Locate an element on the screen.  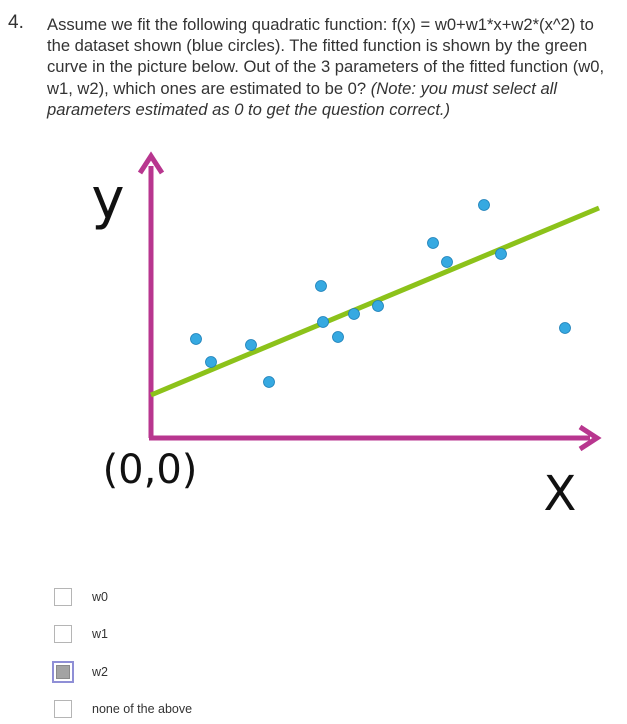
option-label-w1: w1 is located at coordinates (100, 634).